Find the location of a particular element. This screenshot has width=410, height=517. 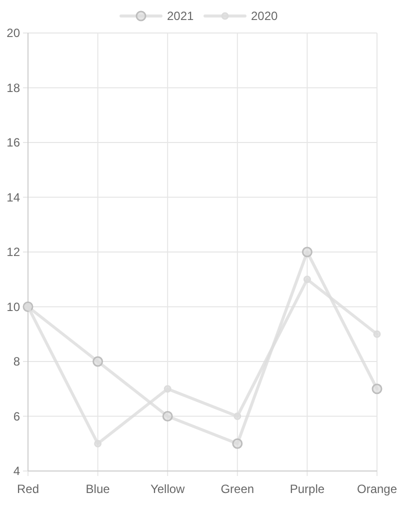

y-tick-label: 10 is located at coordinates (13, 307).